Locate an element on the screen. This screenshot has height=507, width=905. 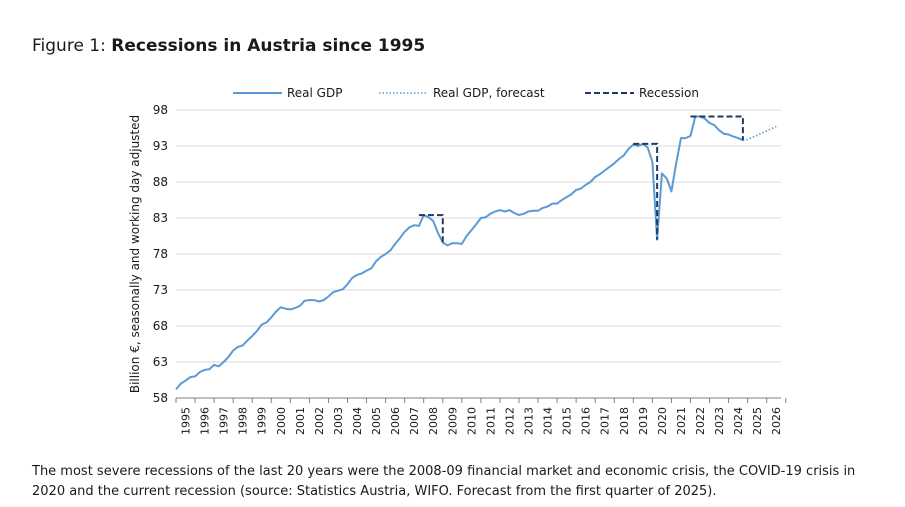
x-tick-label-2003: 2003 is located at coordinates (338, 421).